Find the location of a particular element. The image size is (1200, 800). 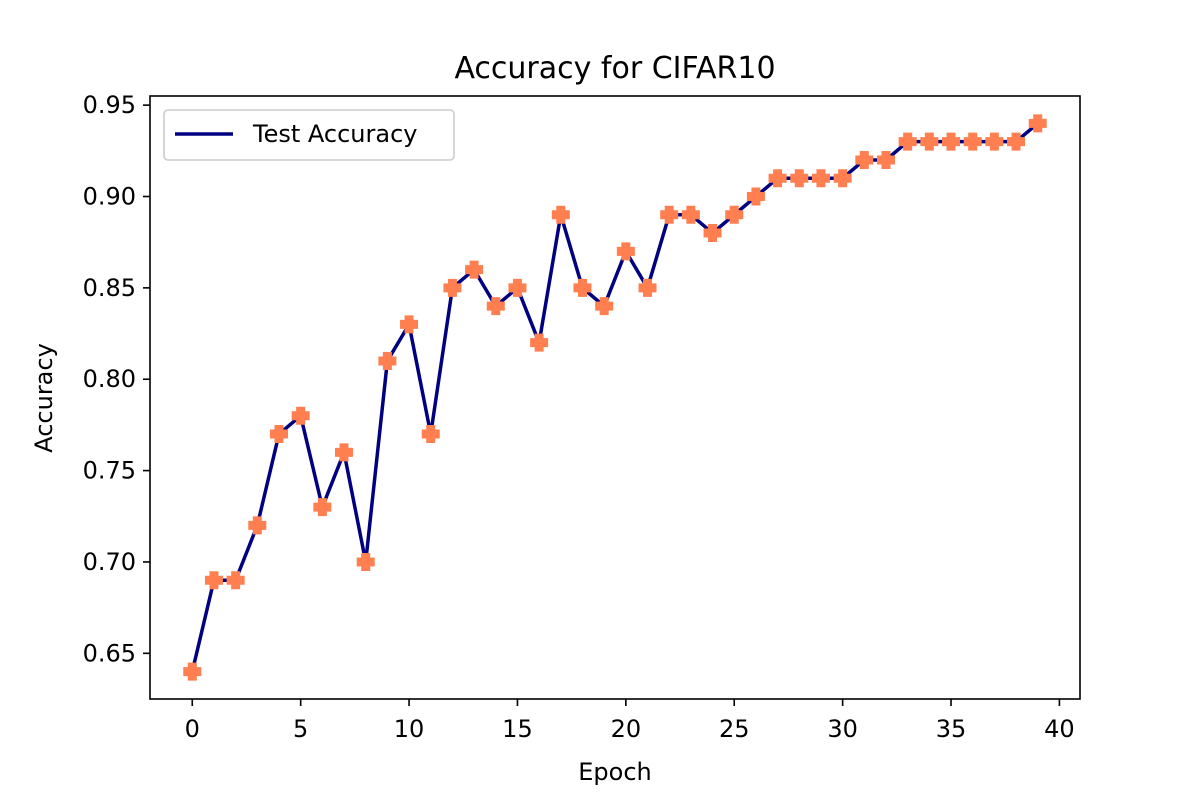

x-tick-label: 30 is located at coordinates (842, 729).